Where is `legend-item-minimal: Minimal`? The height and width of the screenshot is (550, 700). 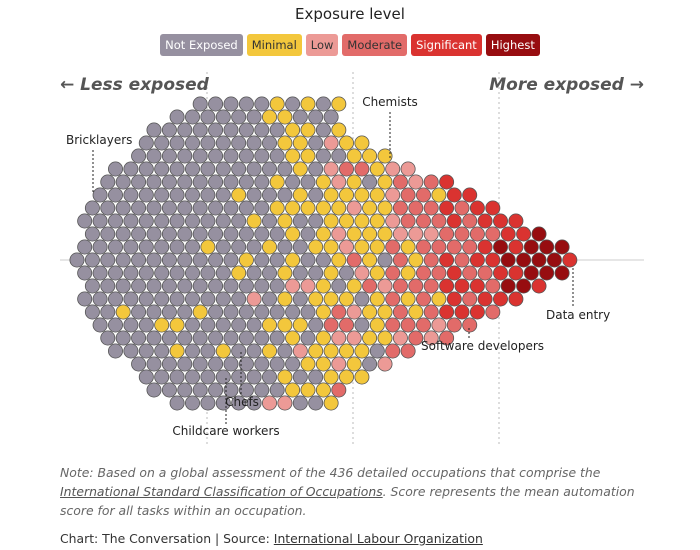 legend-item-minimal: Minimal is located at coordinates (274, 45).